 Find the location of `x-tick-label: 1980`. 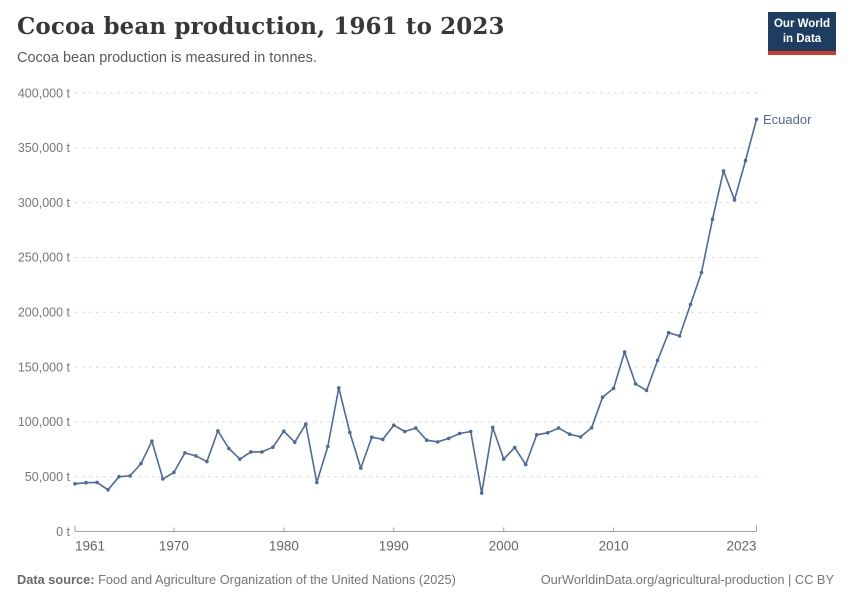

x-tick-label: 1980 is located at coordinates (284, 546).